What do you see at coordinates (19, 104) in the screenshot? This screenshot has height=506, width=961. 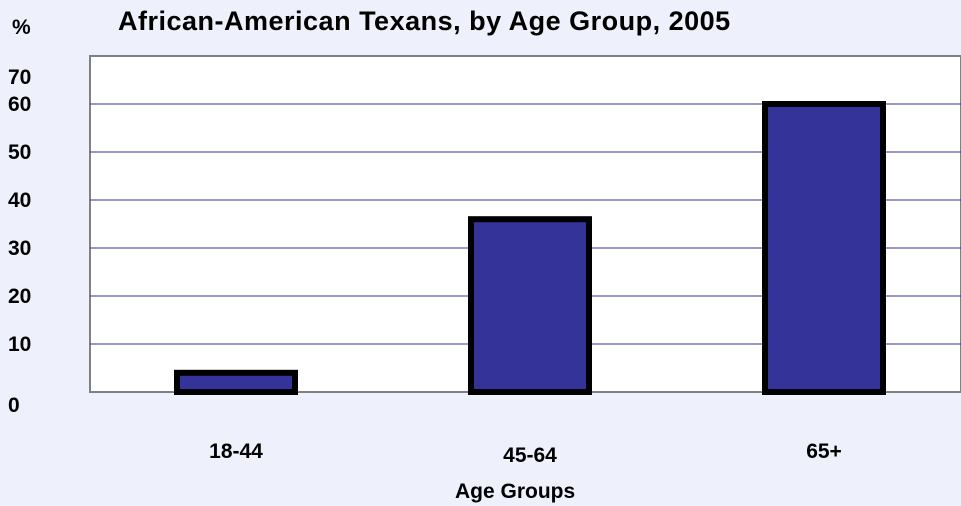 I see `y-tick-label-60: 60` at bounding box center [19, 104].